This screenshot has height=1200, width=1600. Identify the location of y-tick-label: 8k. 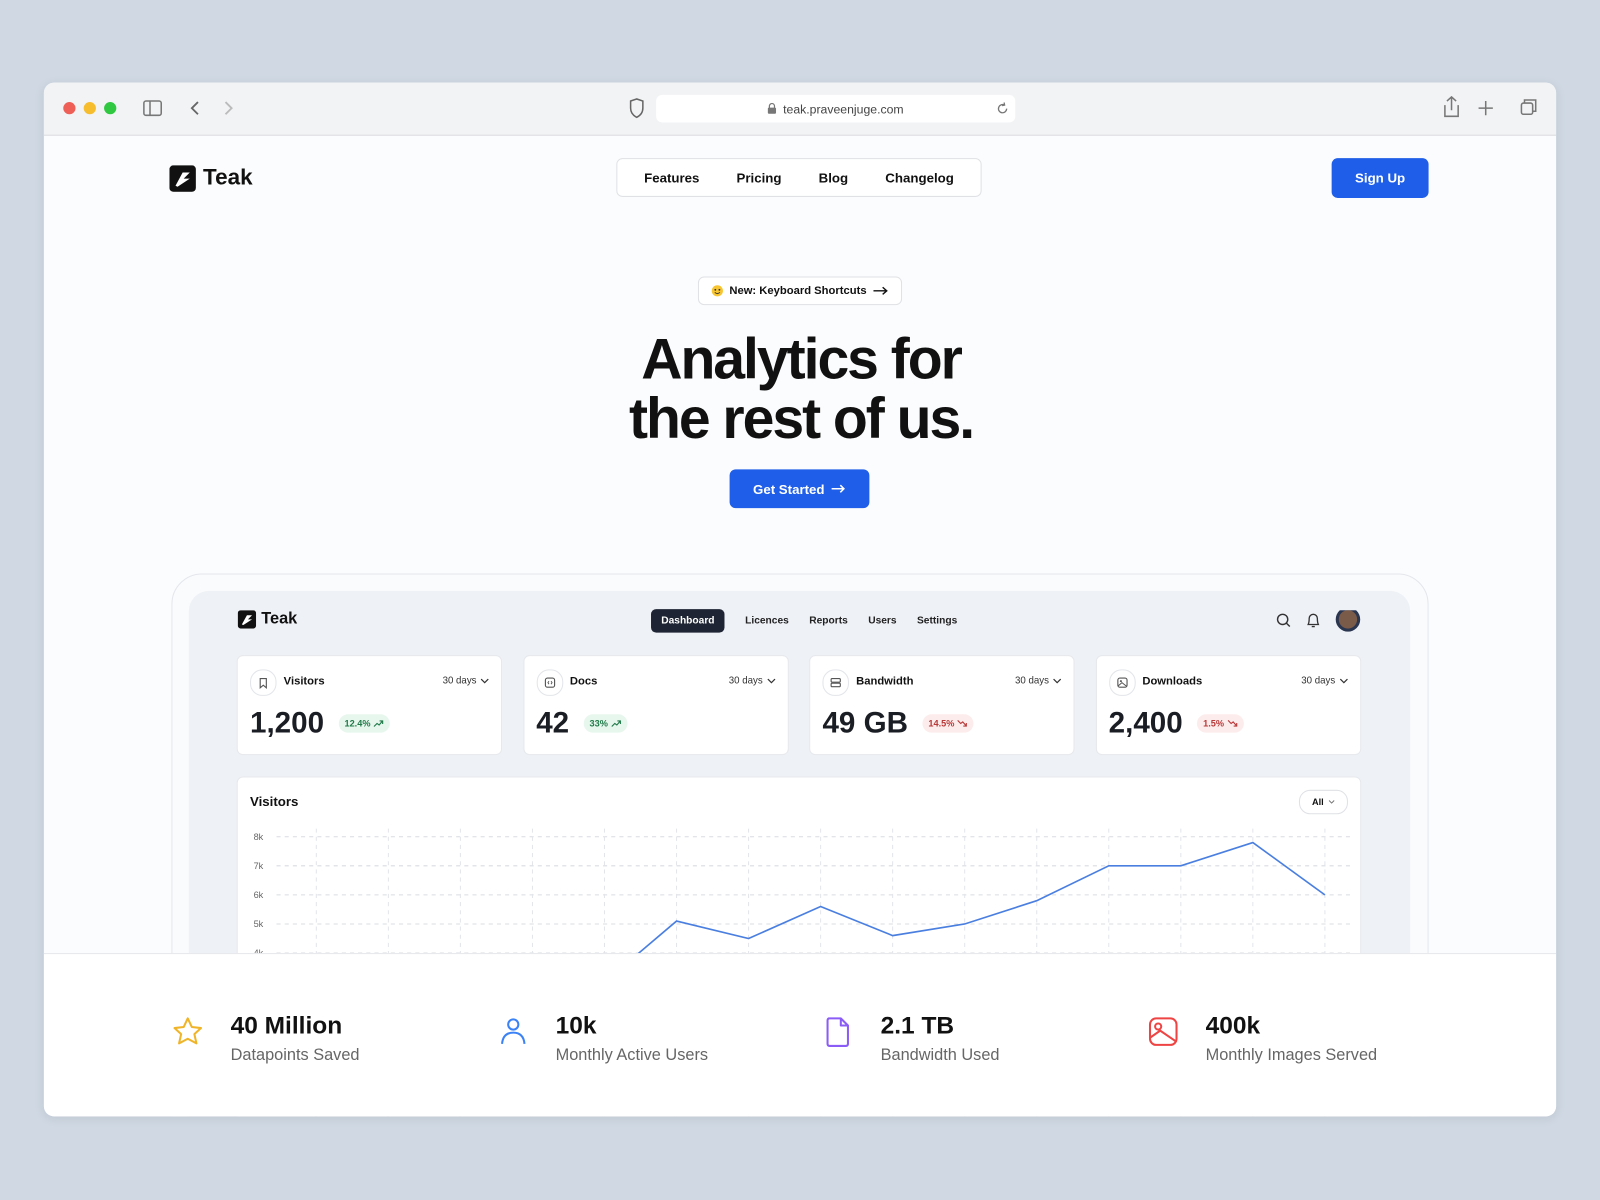
(259, 837).